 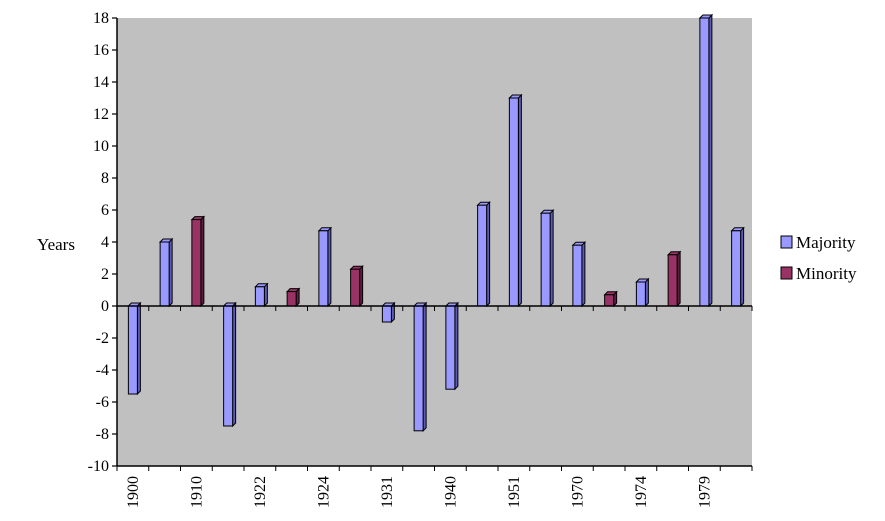 What do you see at coordinates (133, 492) in the screenshot?
I see `x-tick-label: 1900` at bounding box center [133, 492].